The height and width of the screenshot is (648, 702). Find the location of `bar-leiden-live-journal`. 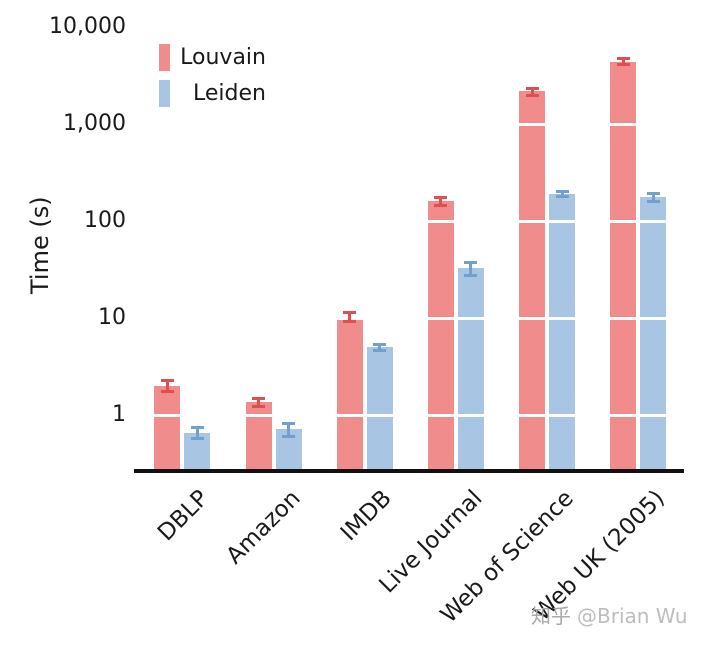

bar-leiden-live-journal is located at coordinates (470, 368).